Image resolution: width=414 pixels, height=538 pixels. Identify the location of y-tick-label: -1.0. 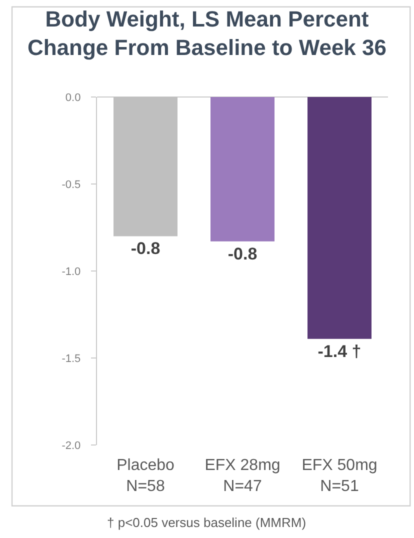
(71, 272).